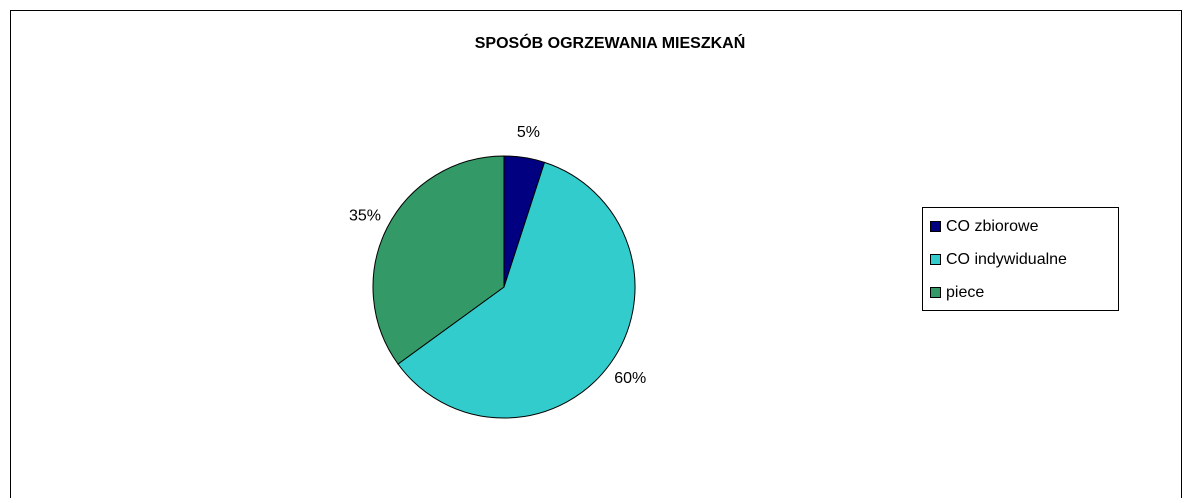 The height and width of the screenshot is (503, 1192). Describe the element at coordinates (528, 132) in the screenshot. I see `value-label: 5%` at that location.